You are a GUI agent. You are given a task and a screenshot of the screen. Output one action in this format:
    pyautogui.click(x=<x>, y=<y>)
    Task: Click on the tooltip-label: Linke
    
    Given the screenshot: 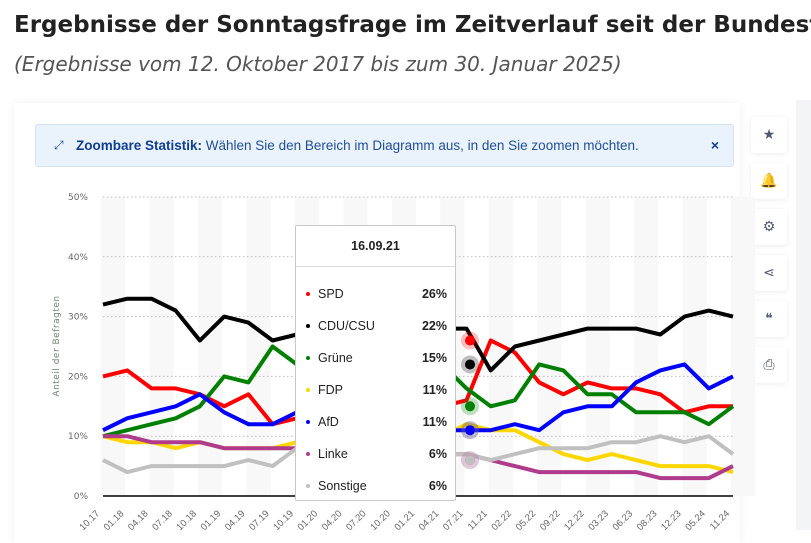 What is the action you would take?
    pyautogui.click(x=333, y=454)
    